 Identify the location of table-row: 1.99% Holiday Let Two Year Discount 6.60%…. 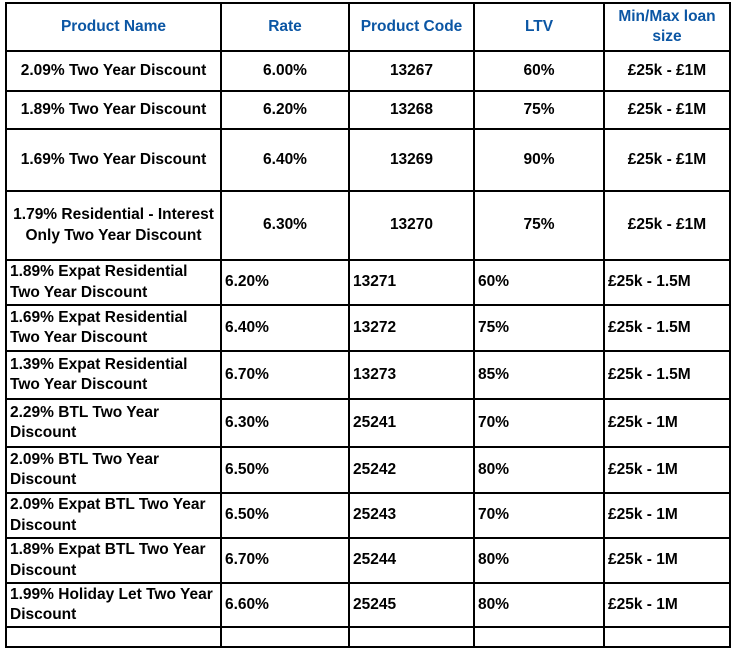
(368, 605).